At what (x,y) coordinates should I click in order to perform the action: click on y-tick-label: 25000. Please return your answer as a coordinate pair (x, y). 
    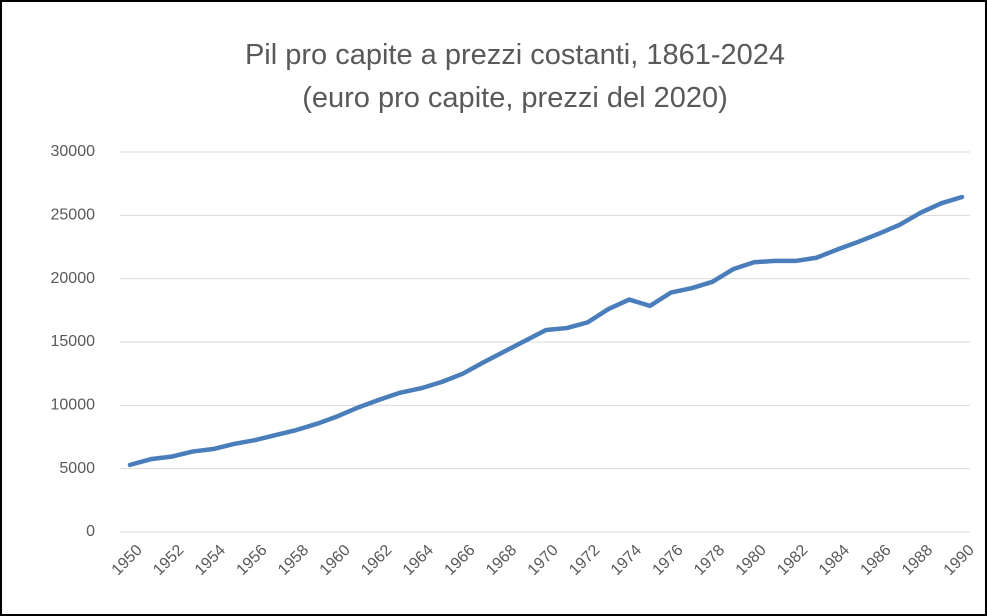
    Looking at the image, I should click on (73, 215).